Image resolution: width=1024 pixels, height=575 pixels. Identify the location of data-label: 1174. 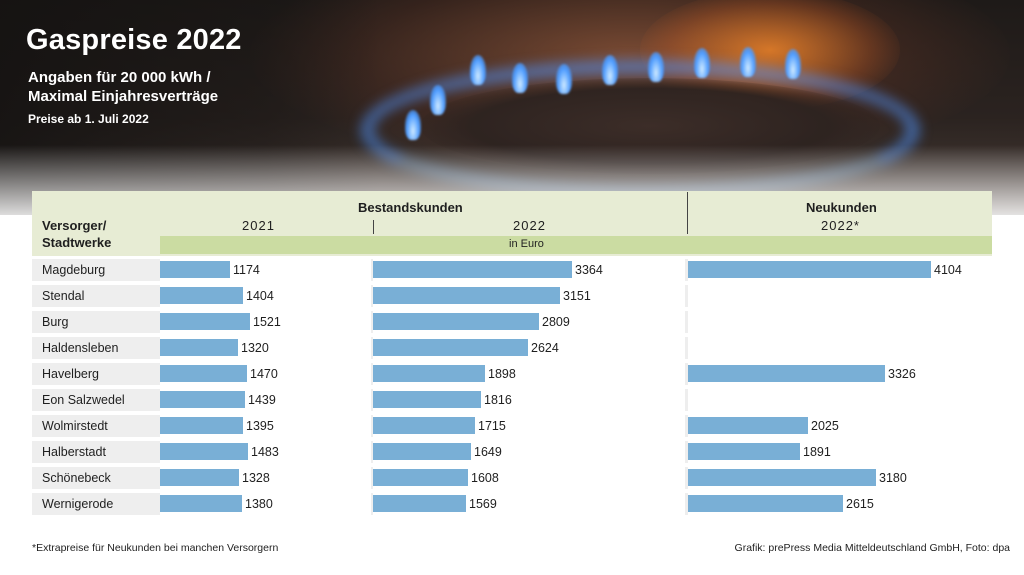
(246, 270).